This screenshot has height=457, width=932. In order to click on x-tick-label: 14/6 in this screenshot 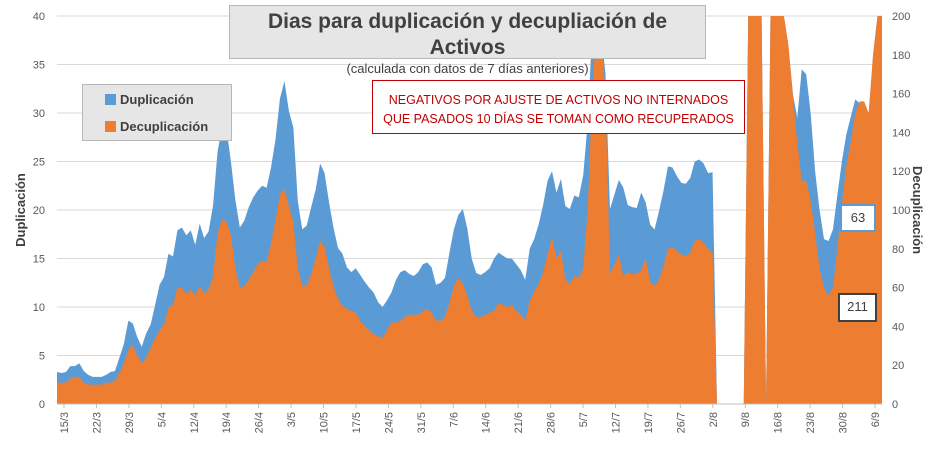, I will do `click(487, 422)`.